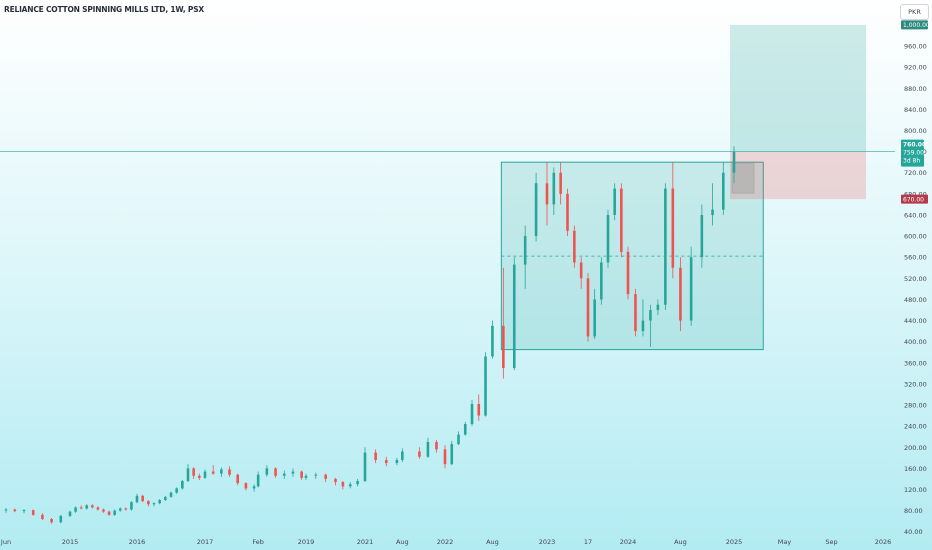 This screenshot has height=550, width=932. Describe the element at coordinates (402, 542) in the screenshot. I see `x-tick-label: Aug` at that location.